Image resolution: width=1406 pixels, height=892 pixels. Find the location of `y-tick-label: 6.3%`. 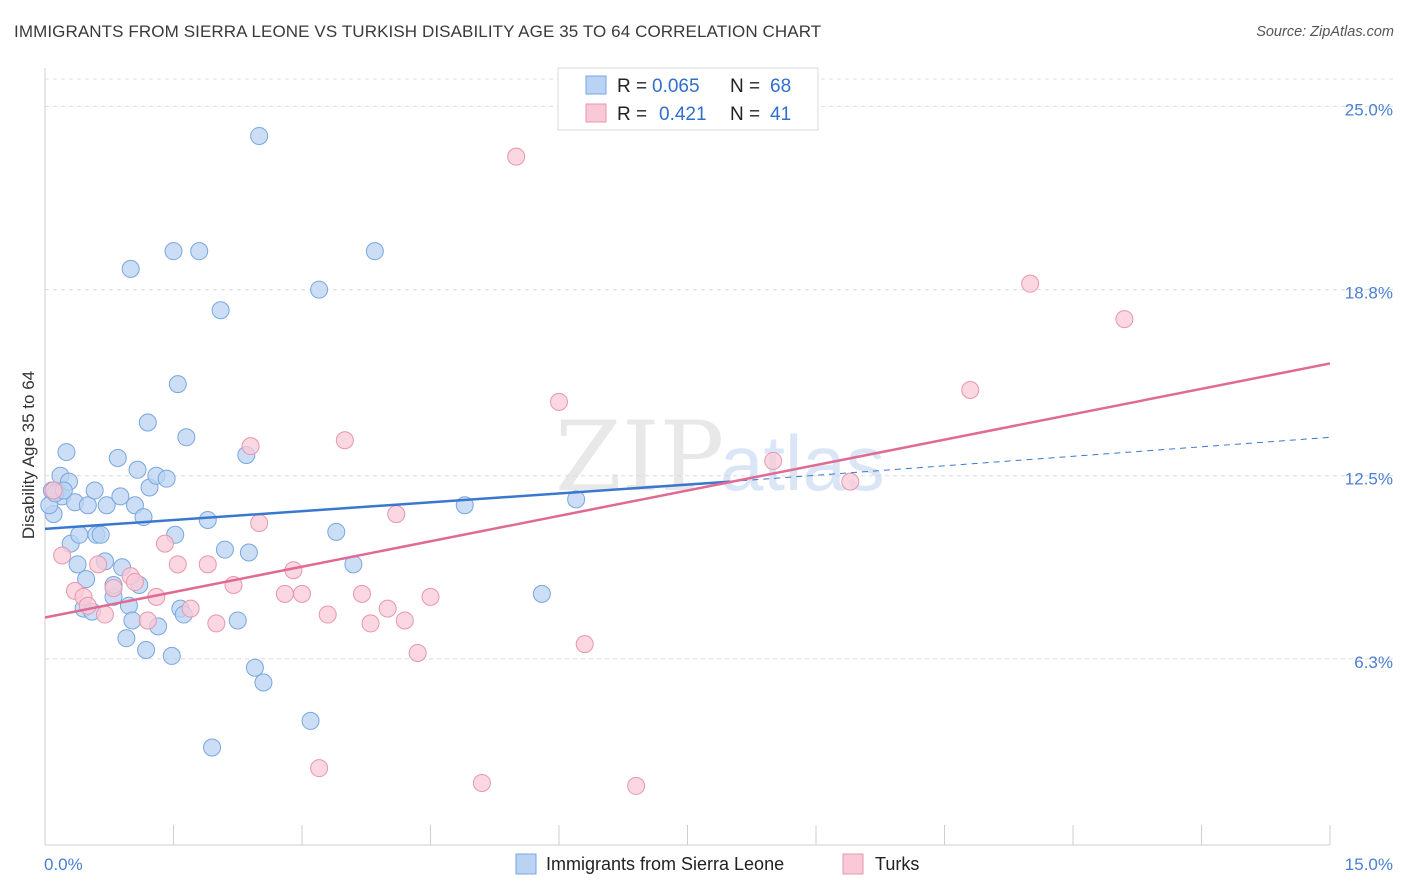

y-tick-label: 6.3% is located at coordinates (1373, 662).